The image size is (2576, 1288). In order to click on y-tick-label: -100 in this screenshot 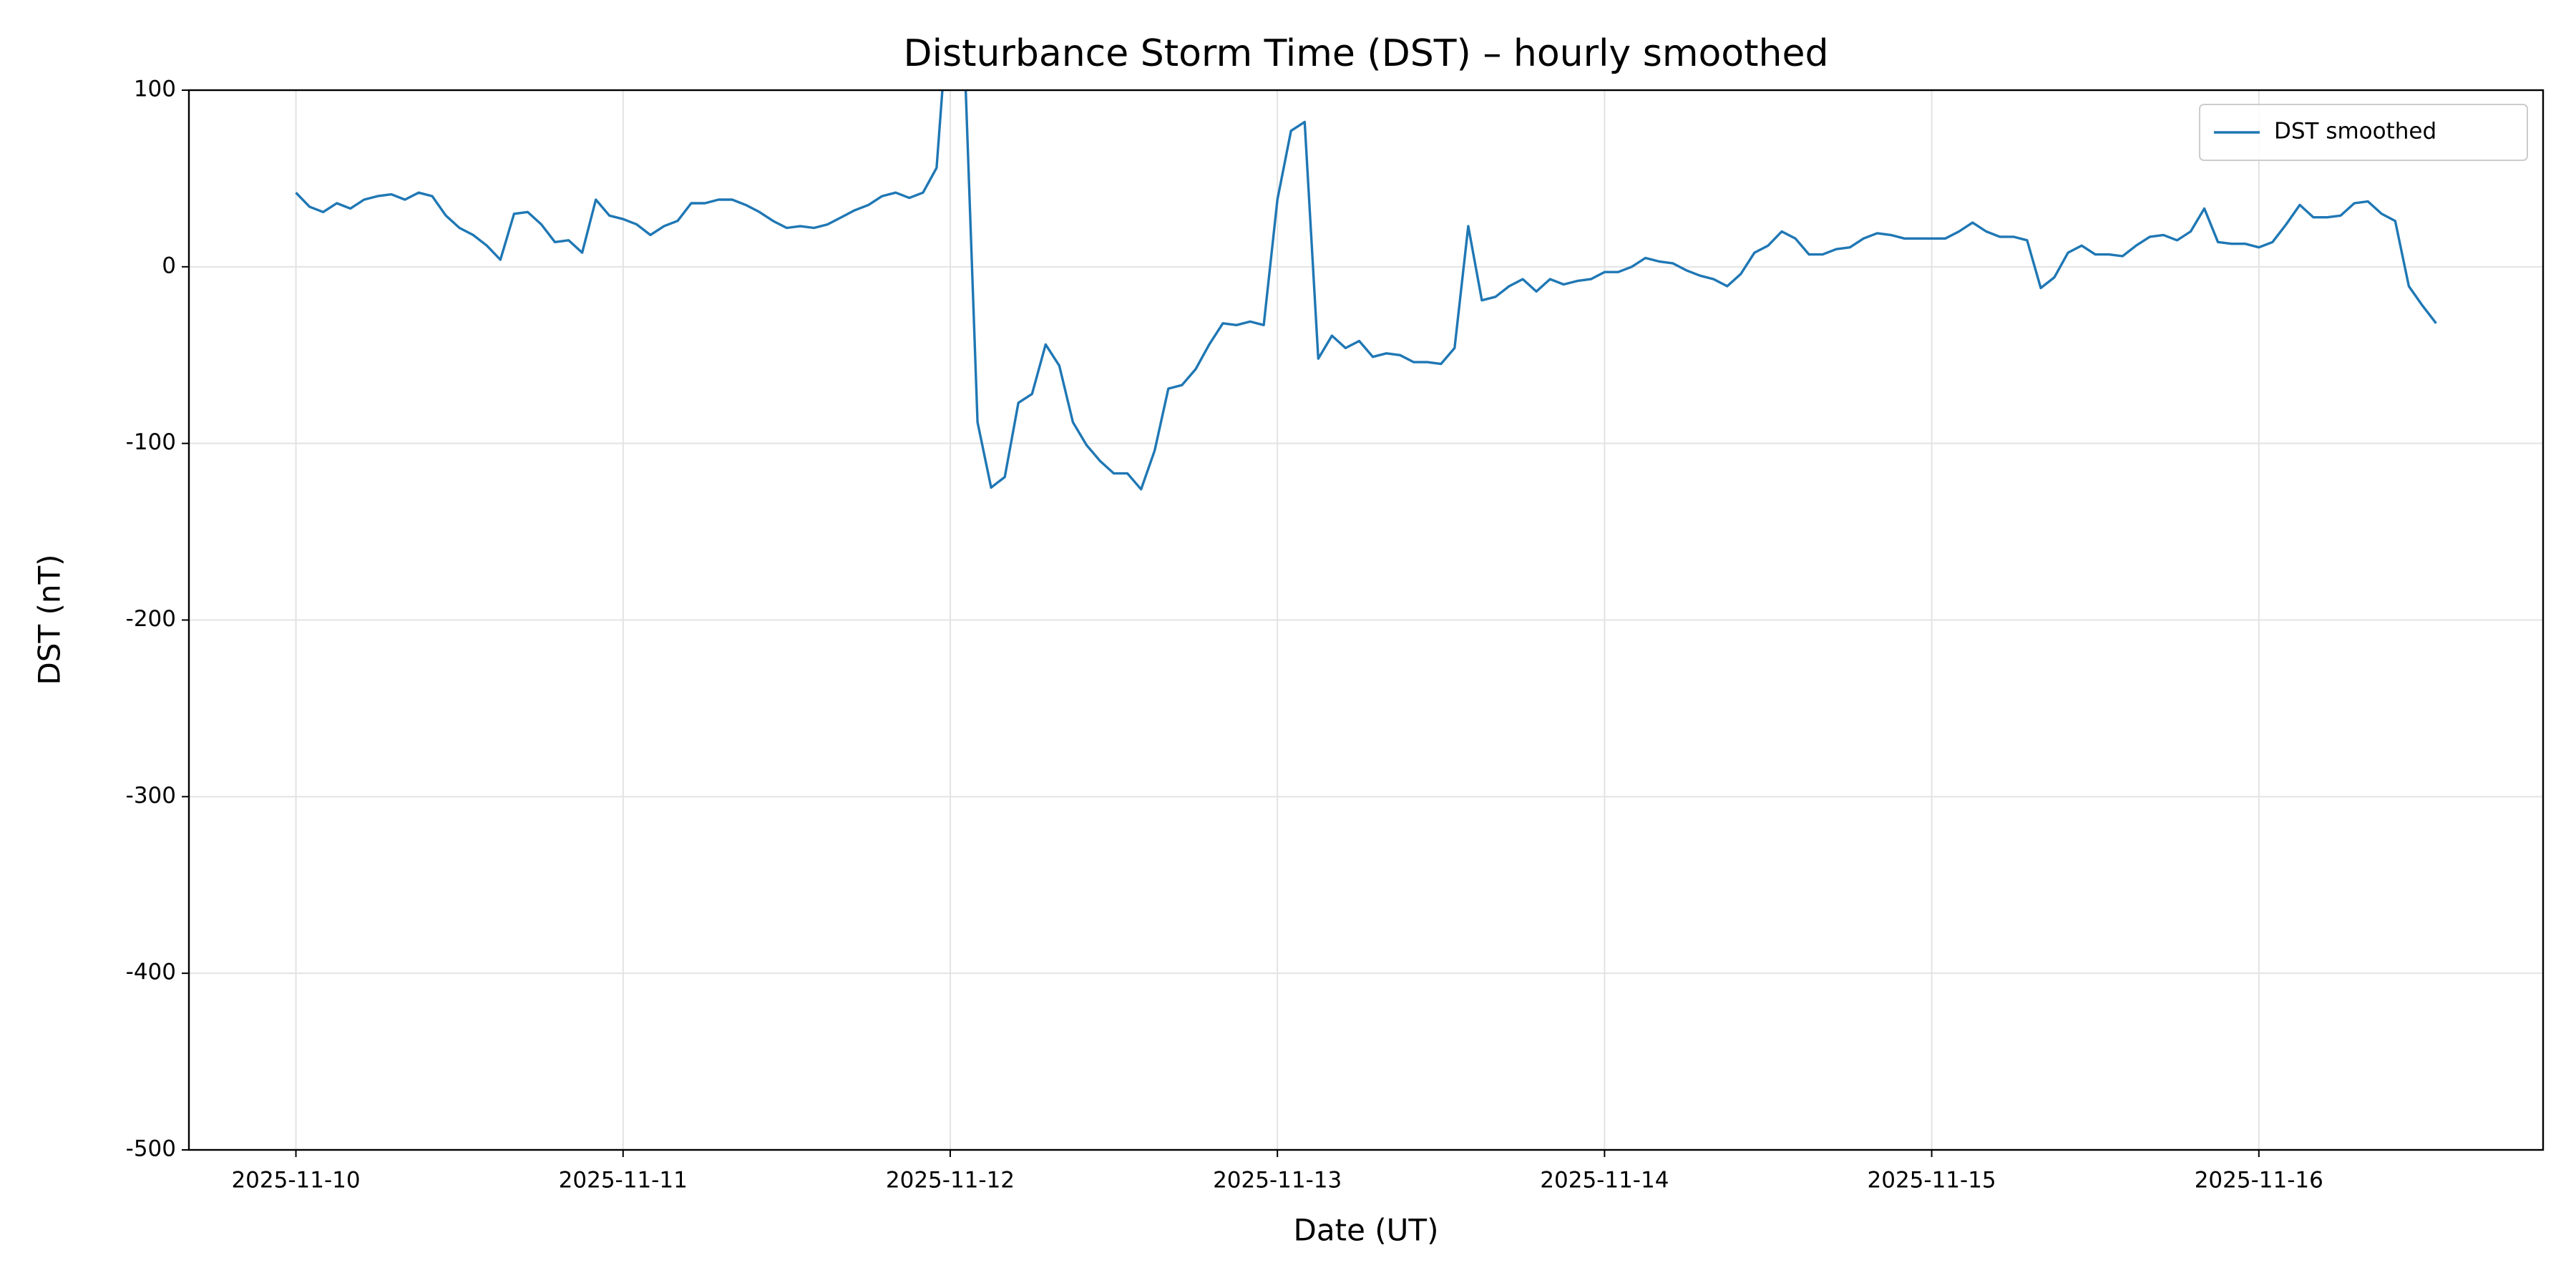, I will do `click(151, 442)`.